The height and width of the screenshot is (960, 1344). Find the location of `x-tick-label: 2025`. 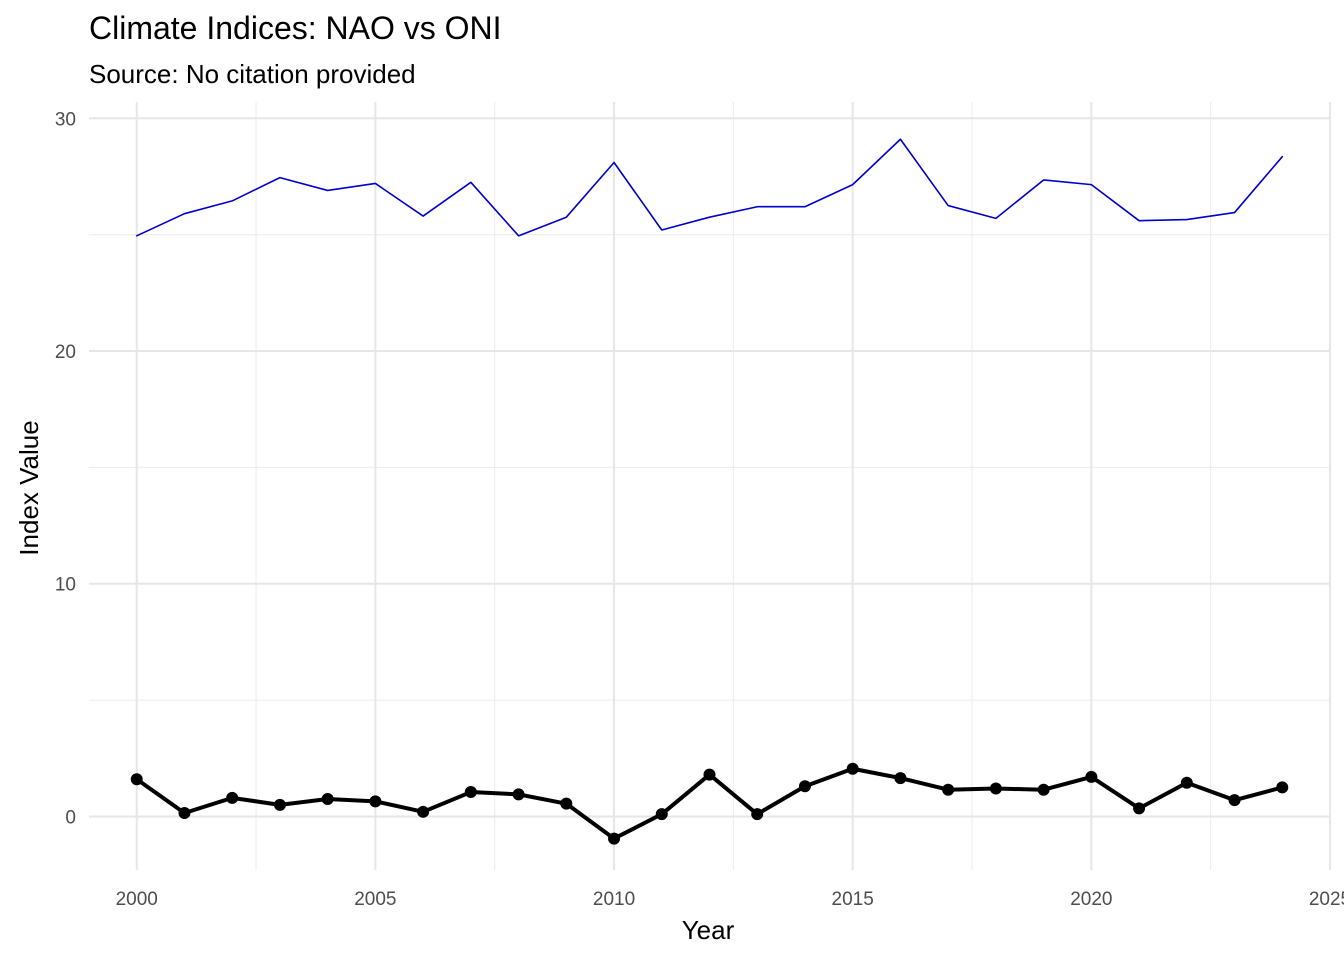

x-tick-label: 2025 is located at coordinates (1326, 899).